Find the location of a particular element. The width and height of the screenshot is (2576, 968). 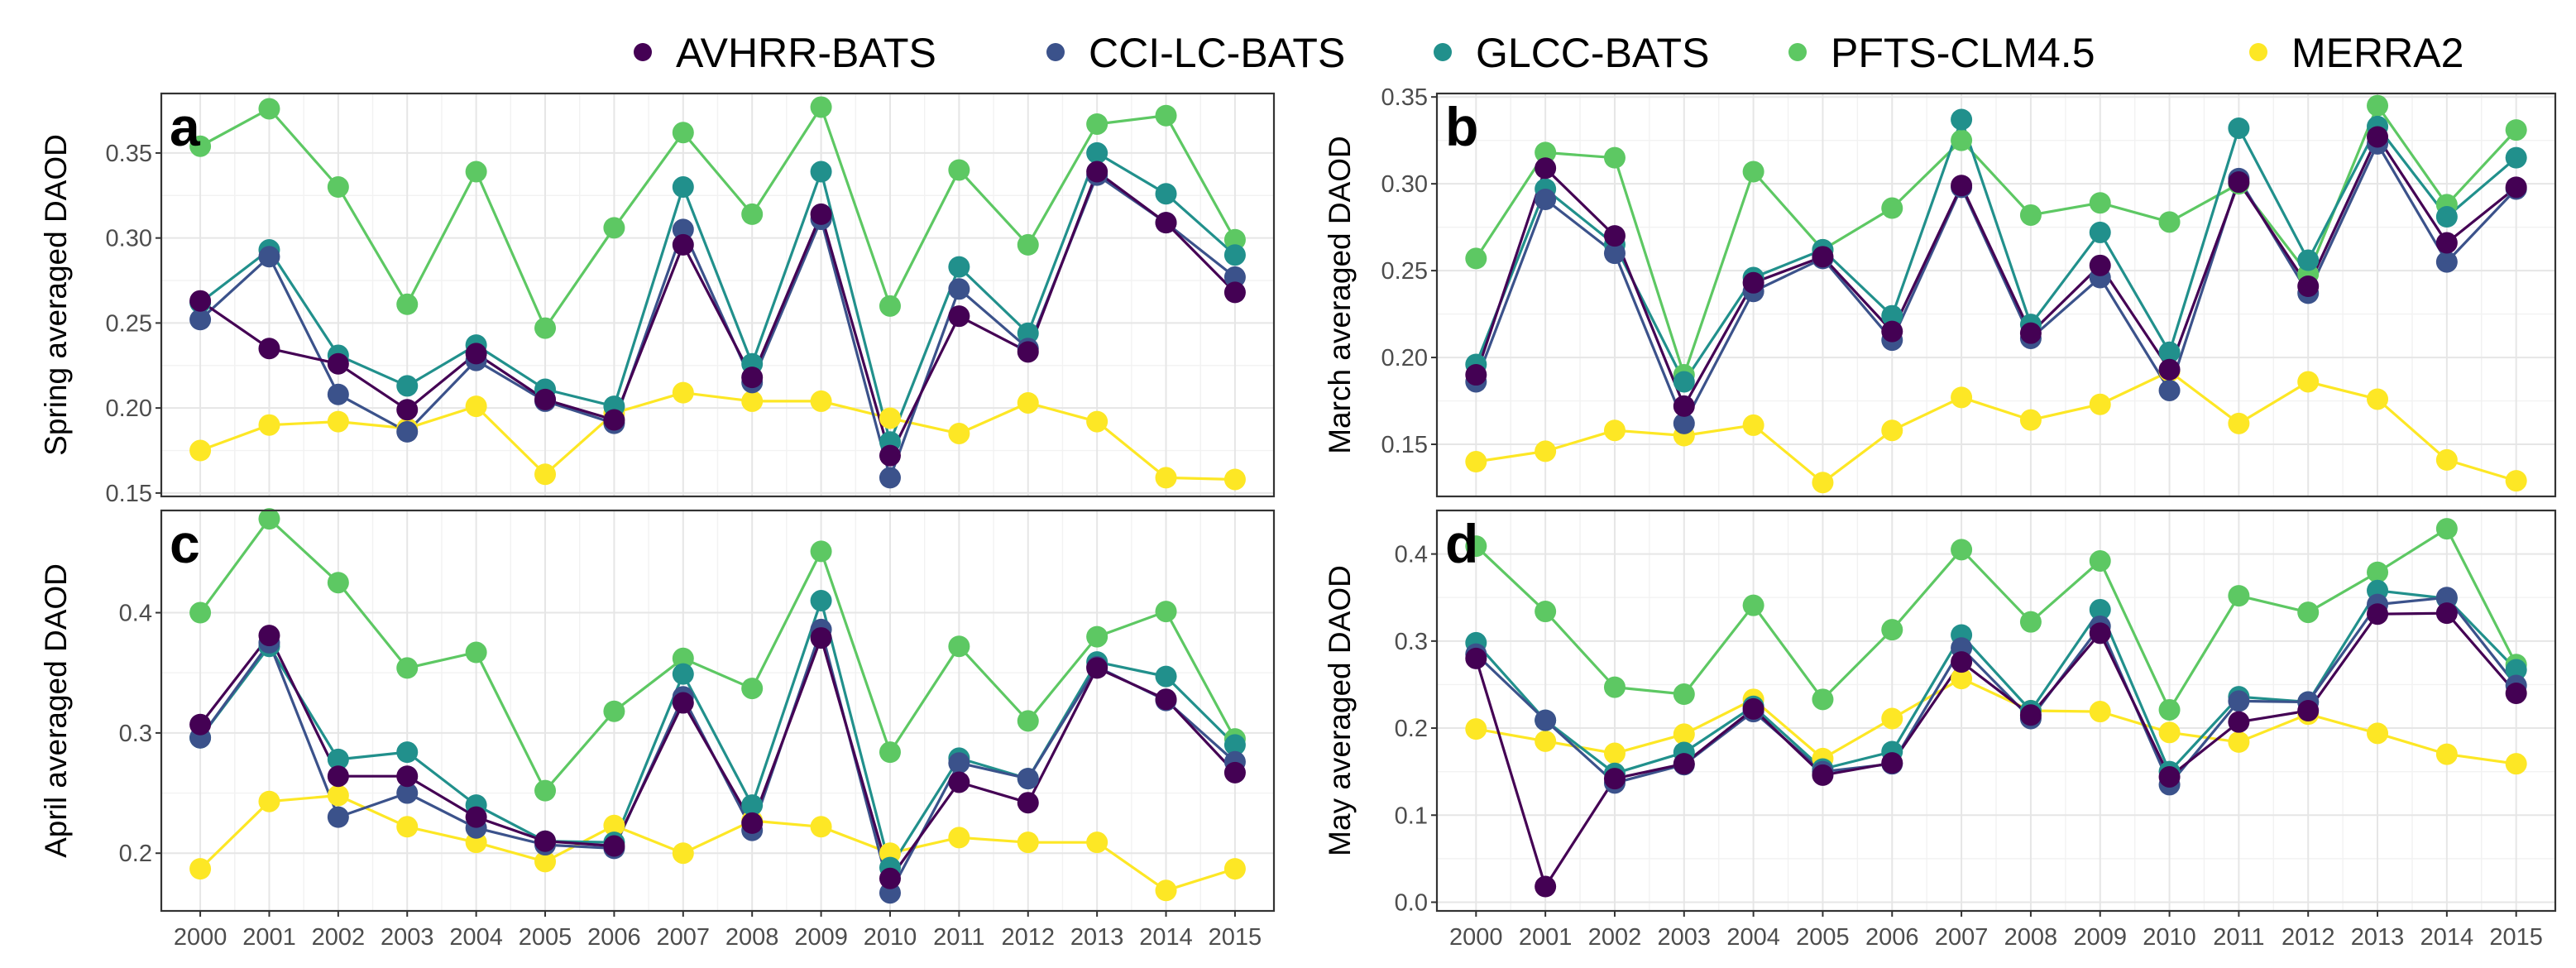

point-pfts-clm4-5-2002 is located at coordinates (338, 583).